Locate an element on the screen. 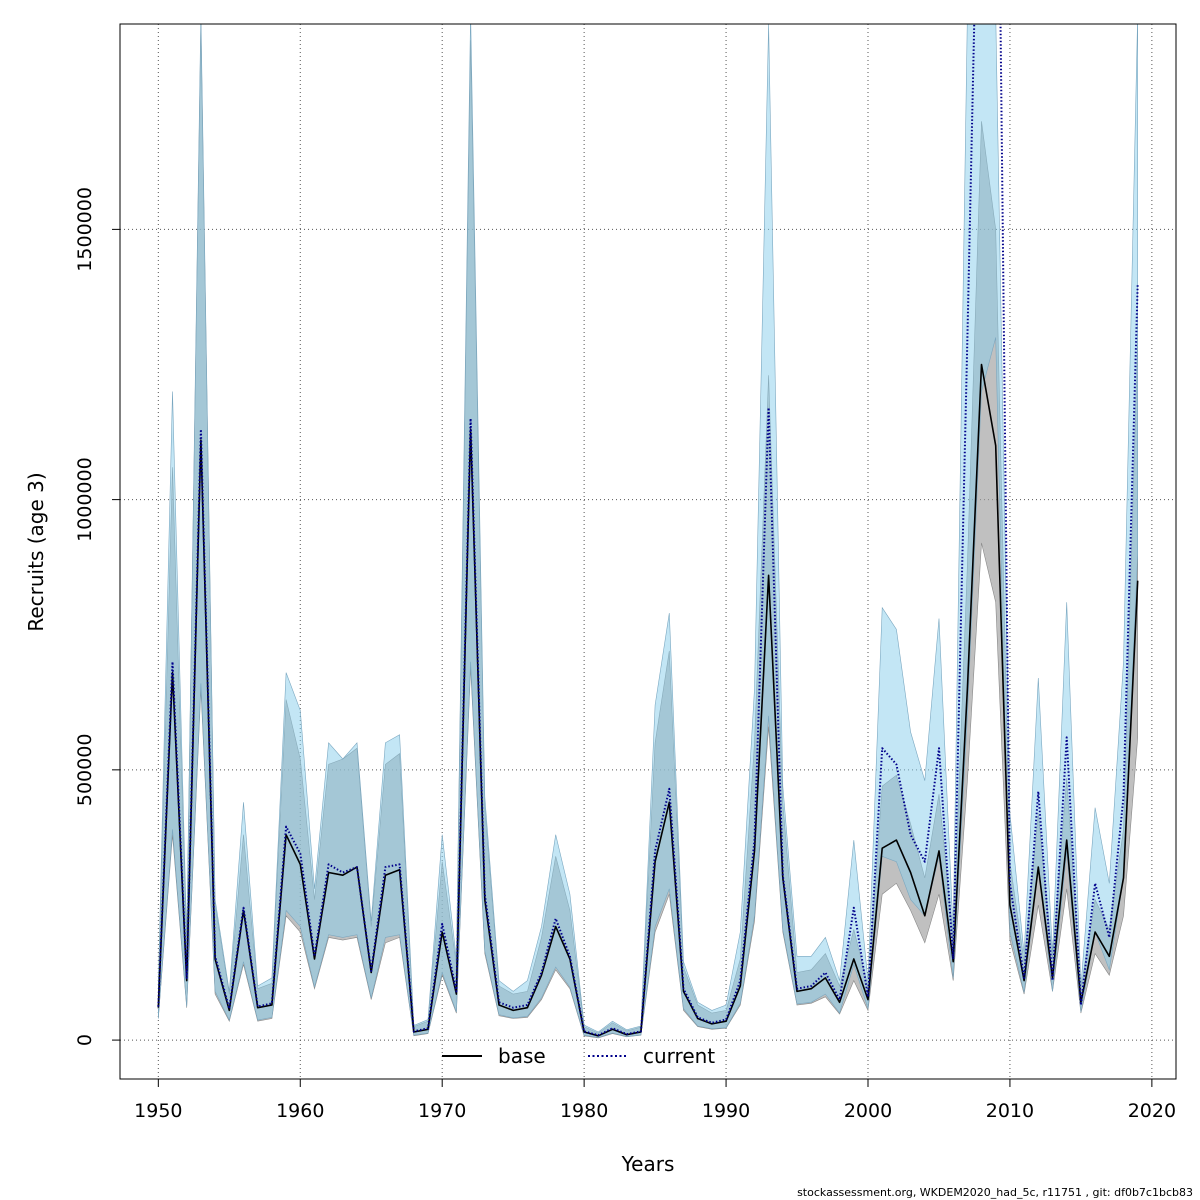  legend-label-current: current is located at coordinates (679, 1056).